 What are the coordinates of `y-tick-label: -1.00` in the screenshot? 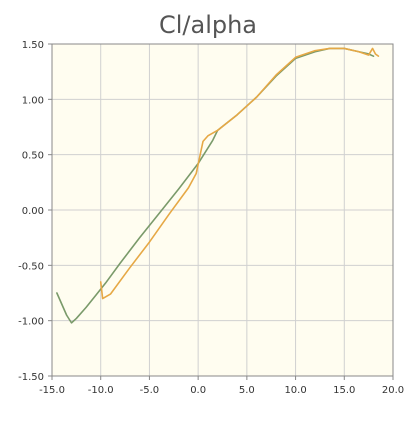 It's located at (31, 322).